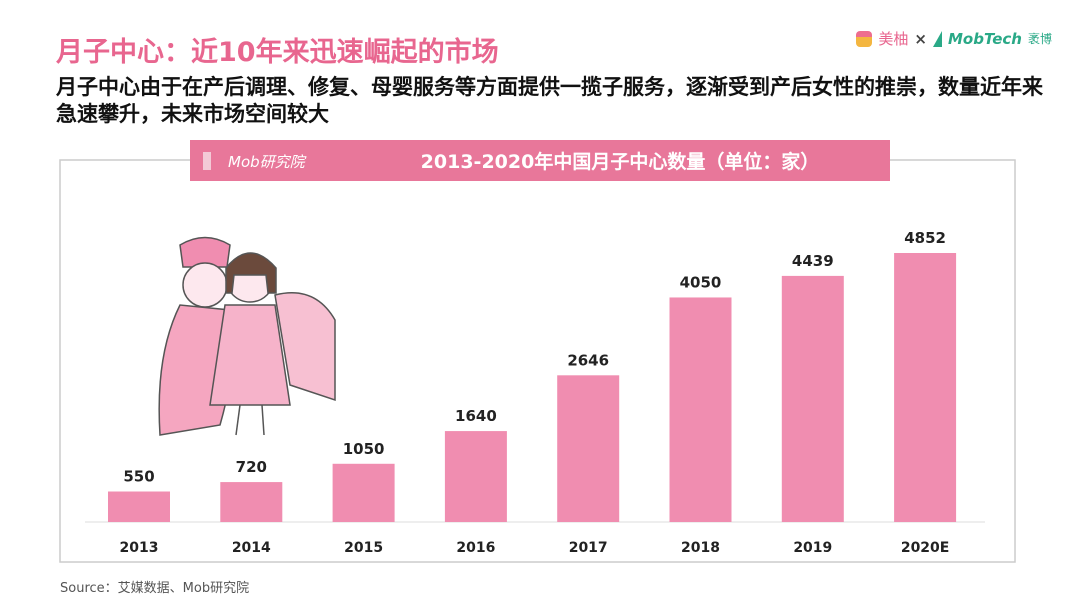 The image size is (1080, 608). I want to click on x-tick-label-2018: 2018, so click(700, 548).